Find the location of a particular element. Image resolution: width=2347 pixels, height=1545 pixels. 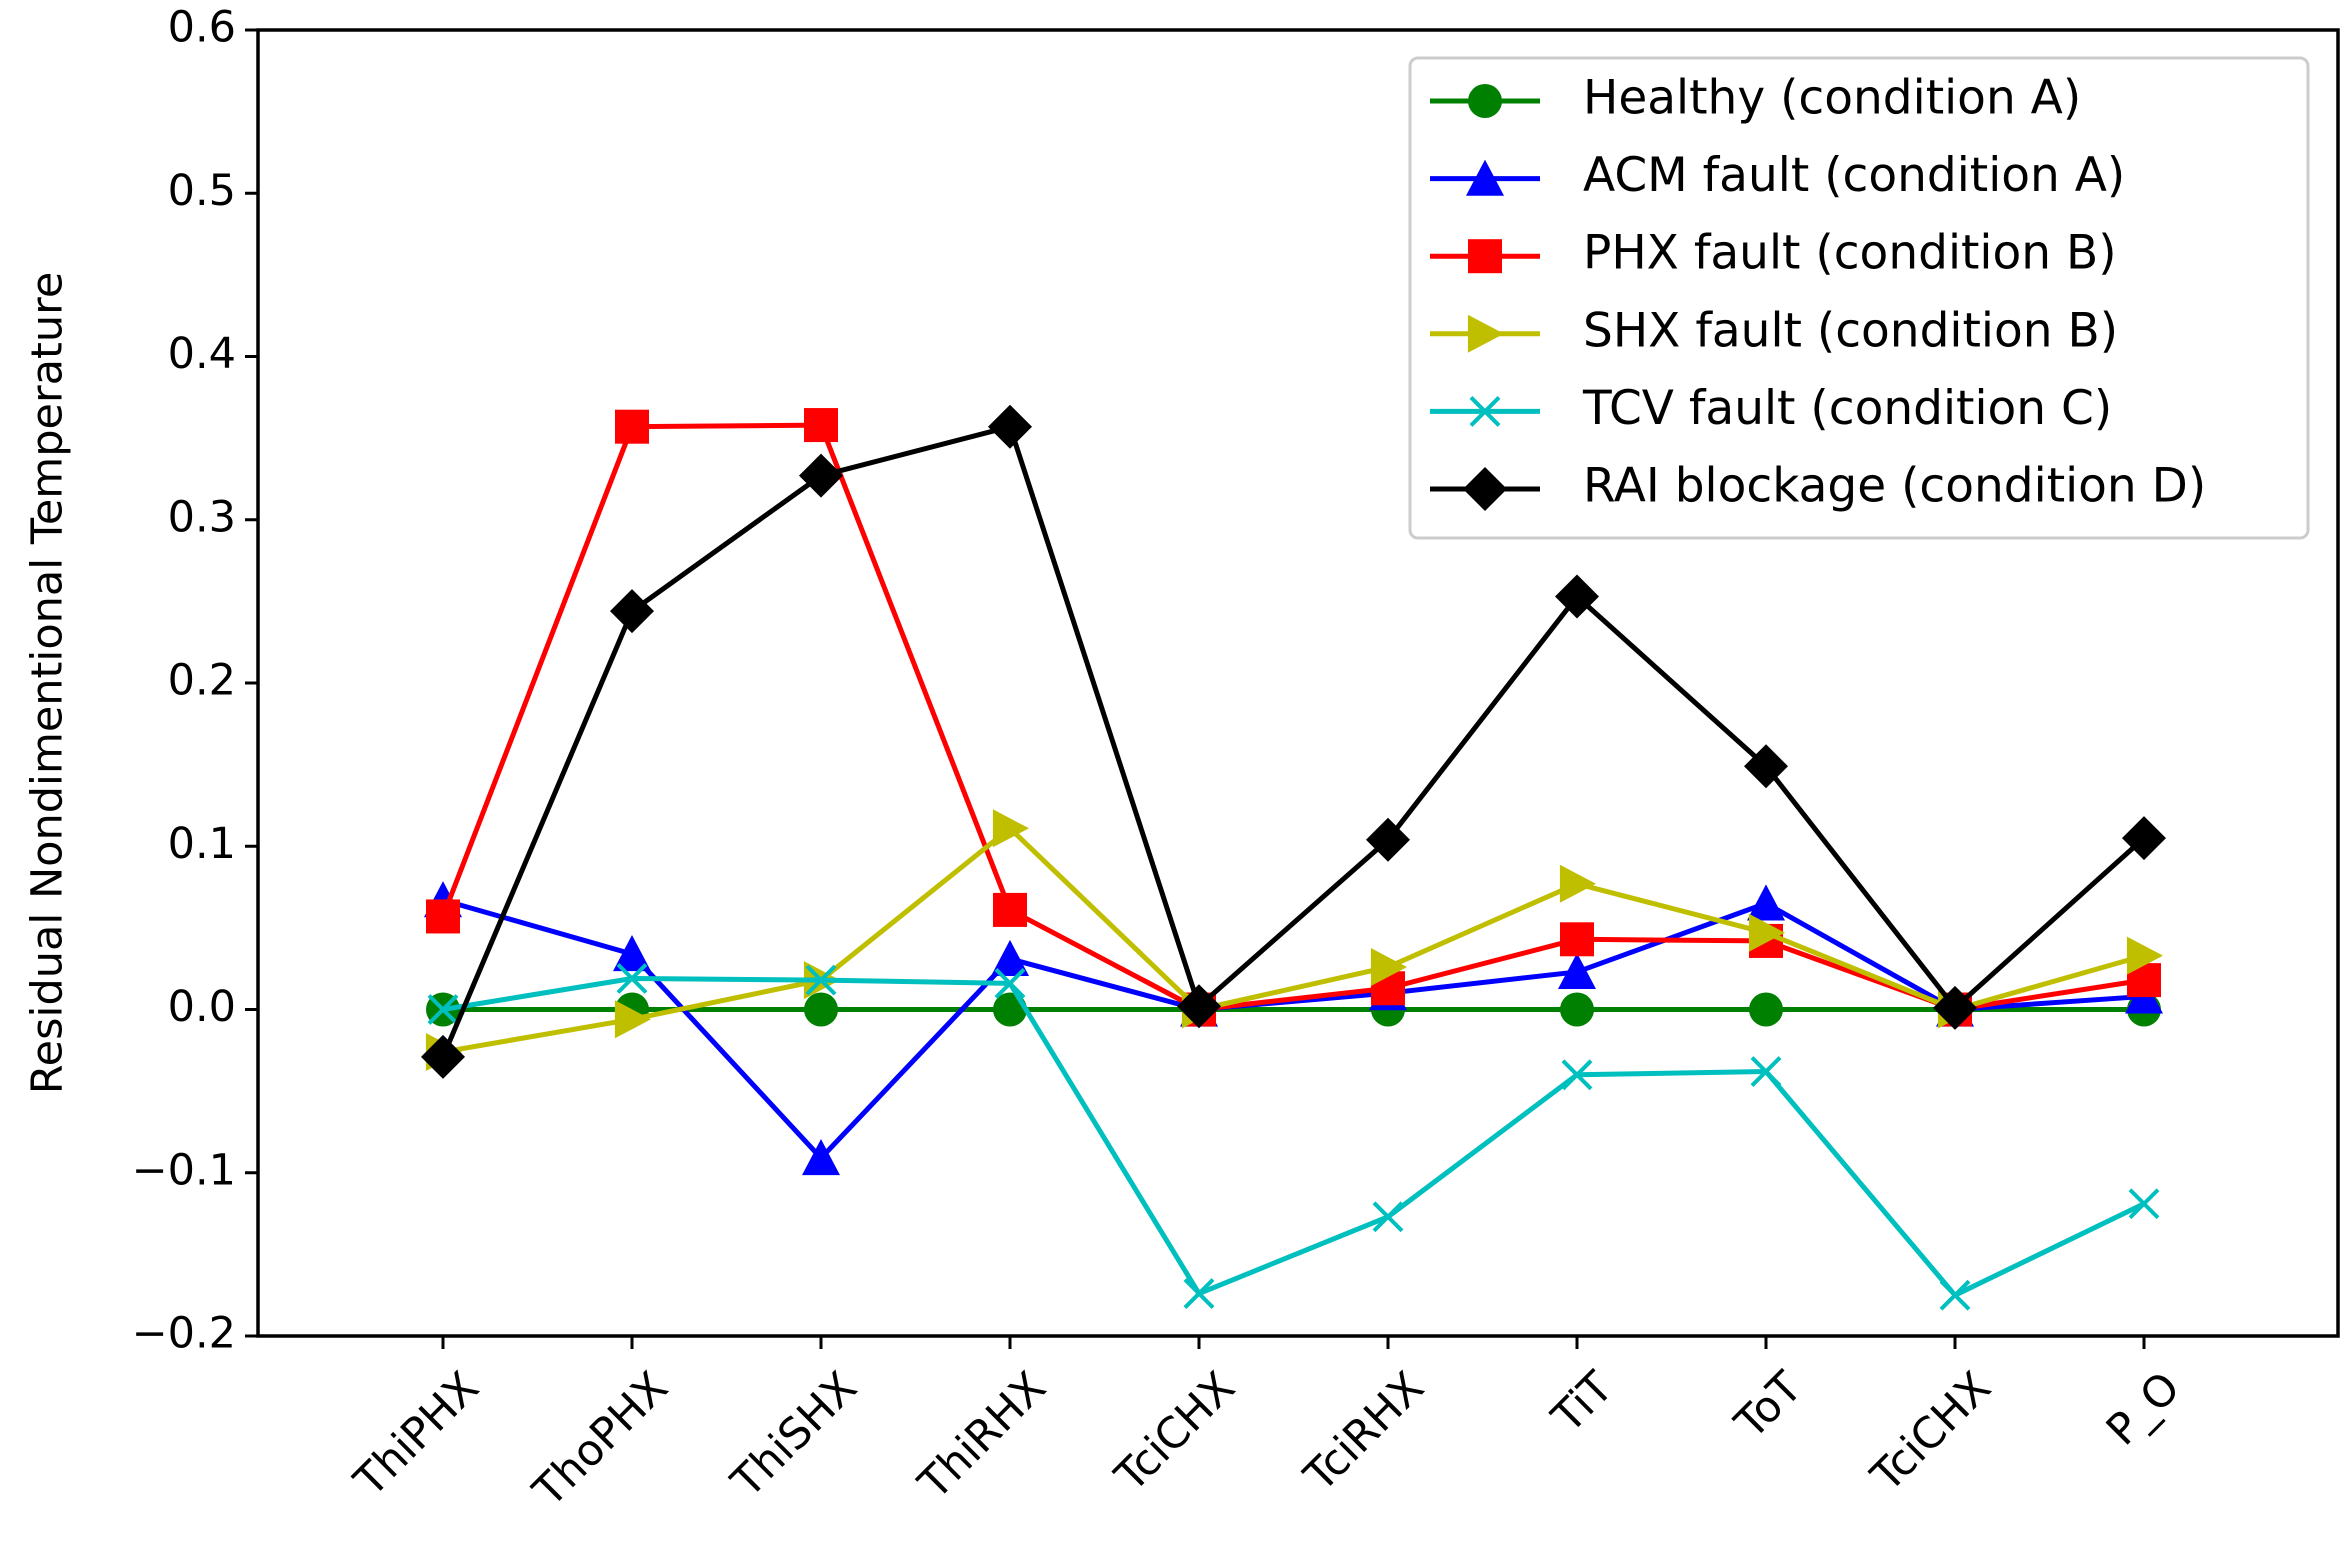

legend-item-acm-fault: ACM fault (condition A) is located at coordinates (1777, 175).